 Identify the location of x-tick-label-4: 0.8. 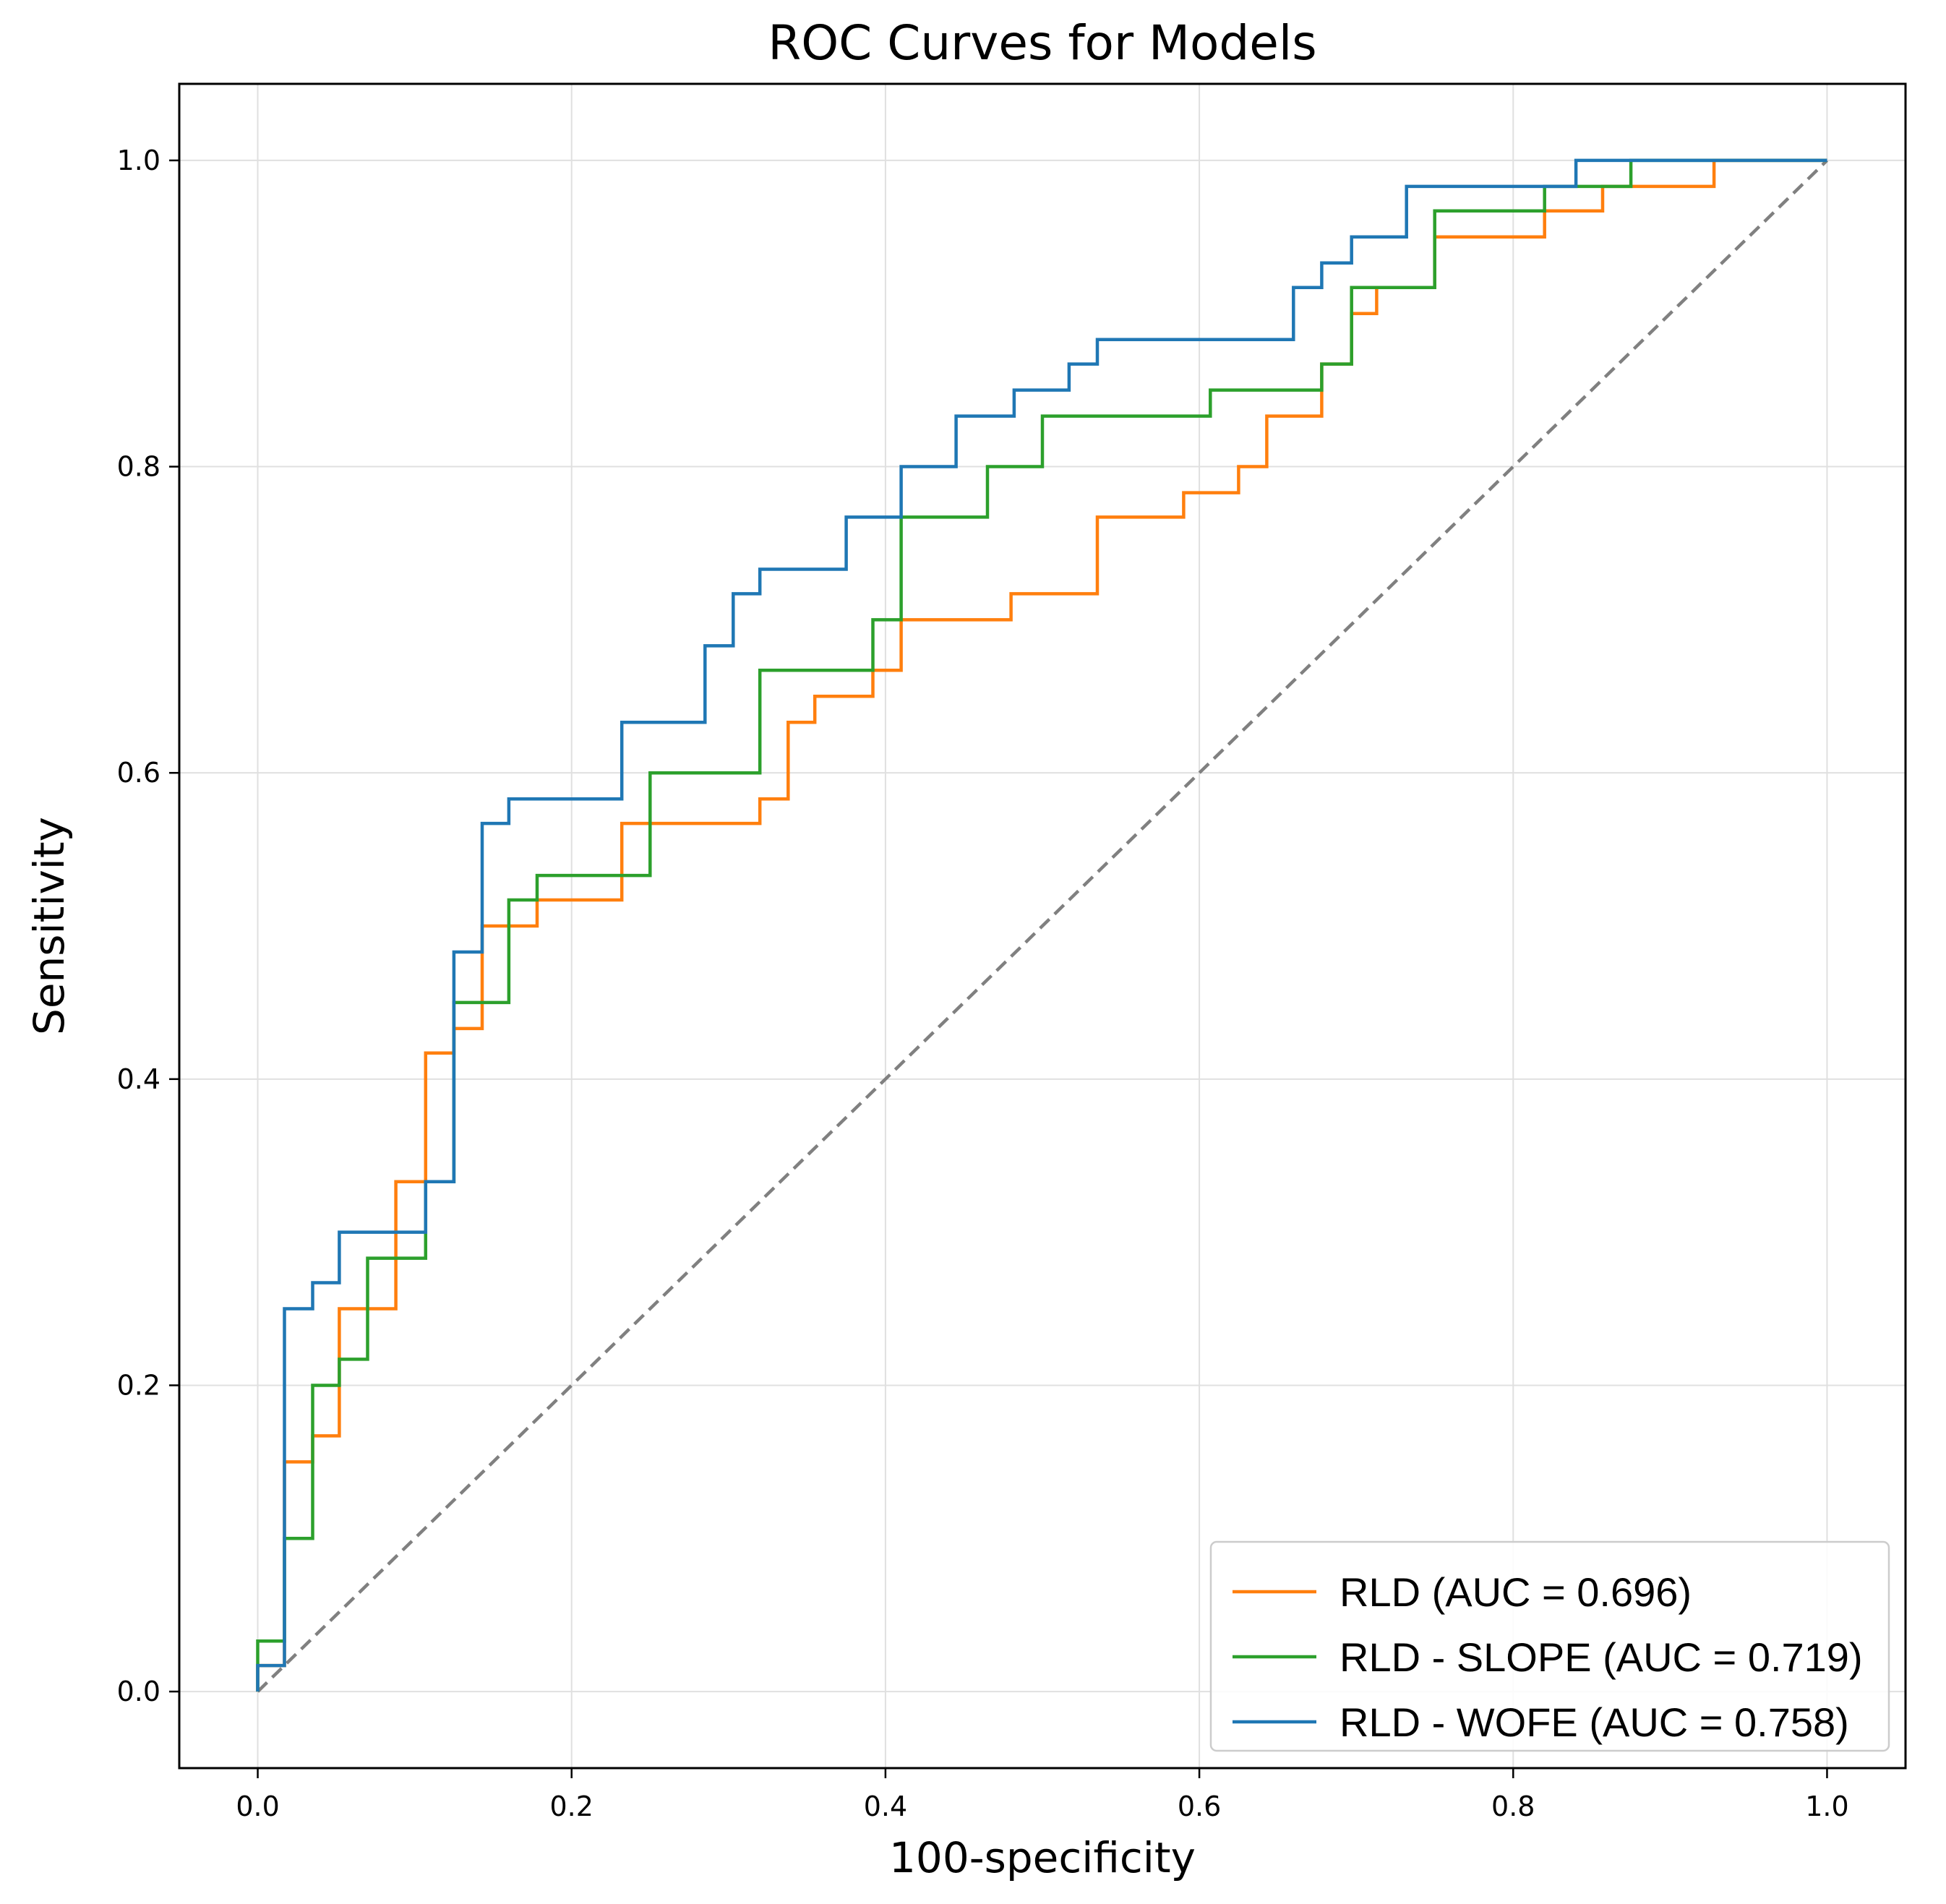
(1513, 1806).